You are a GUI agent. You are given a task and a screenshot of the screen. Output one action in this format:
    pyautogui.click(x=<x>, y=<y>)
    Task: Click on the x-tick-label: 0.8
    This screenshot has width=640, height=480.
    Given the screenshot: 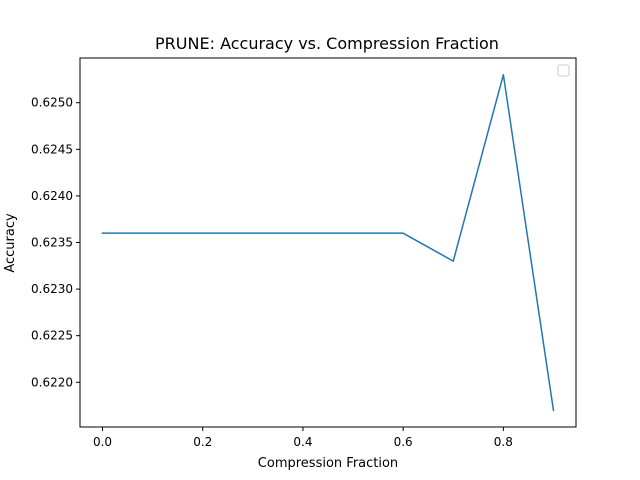 What is the action you would take?
    pyautogui.click(x=503, y=442)
    